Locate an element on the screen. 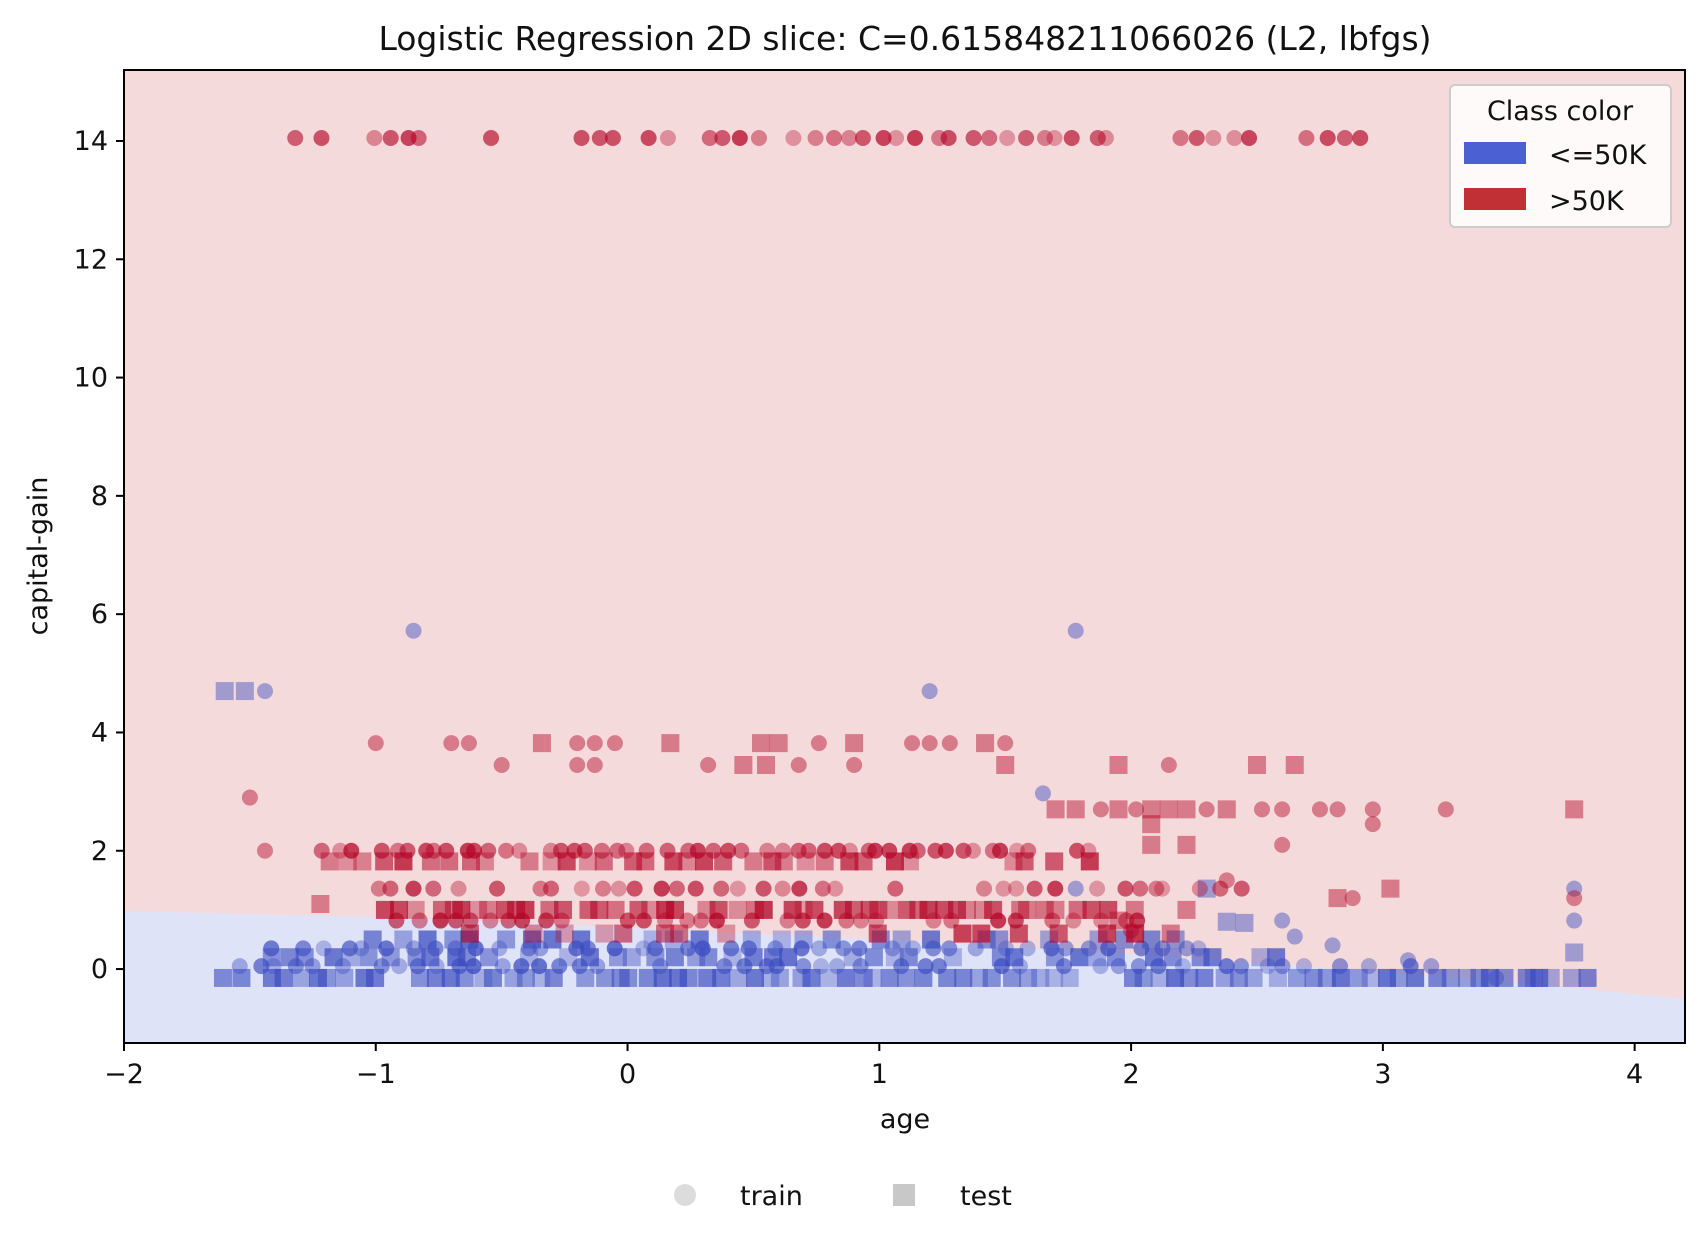  marker-legend: train test is located at coordinates (843, 1196).